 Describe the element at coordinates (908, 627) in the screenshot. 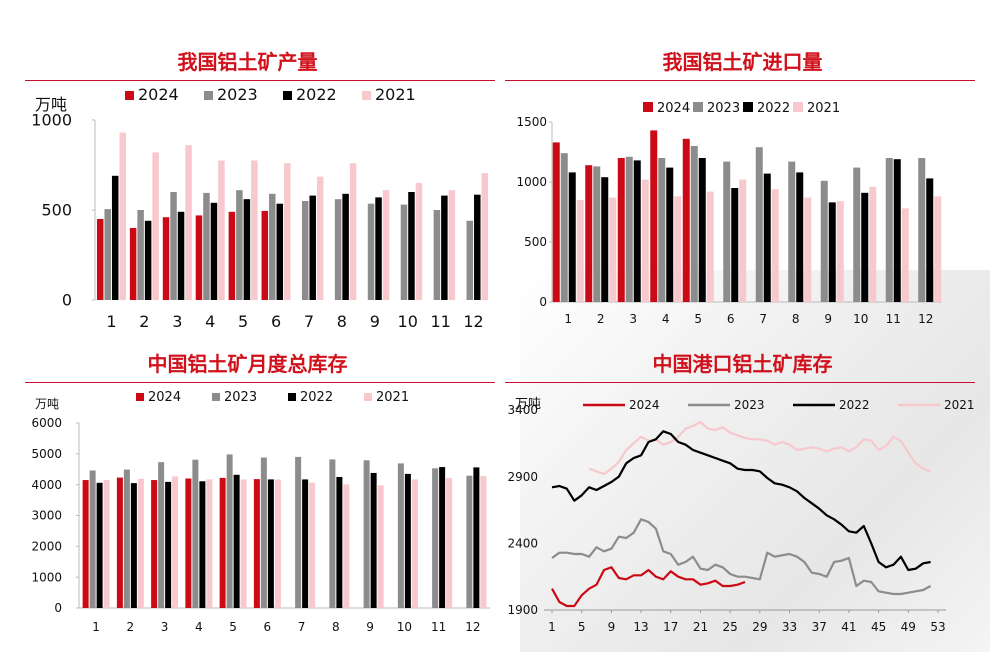

I see `x-tick-label: 49` at that location.